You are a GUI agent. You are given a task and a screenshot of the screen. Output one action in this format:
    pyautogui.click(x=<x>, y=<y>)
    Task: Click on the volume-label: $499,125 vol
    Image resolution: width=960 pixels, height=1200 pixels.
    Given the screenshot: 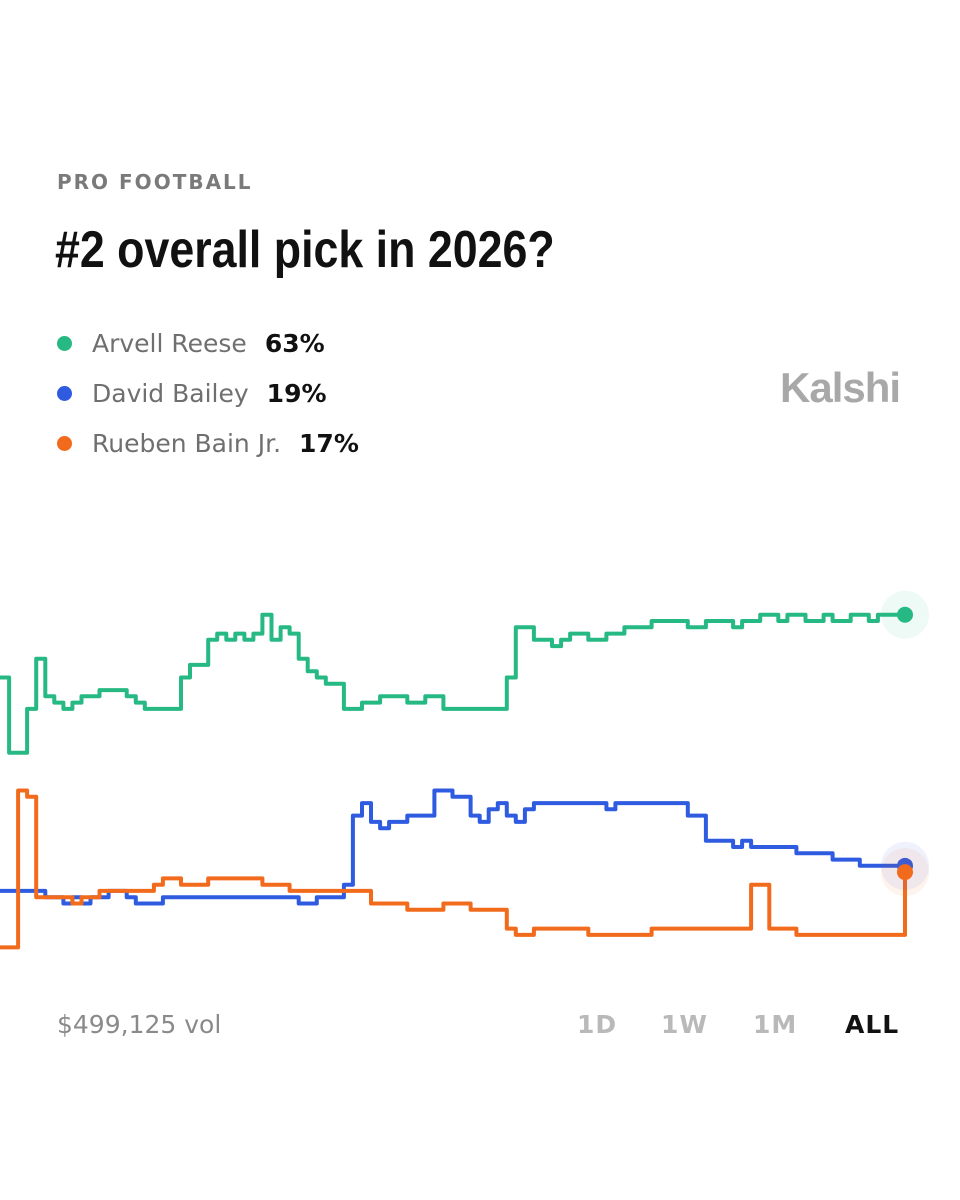 What is the action you would take?
    pyautogui.click(x=139, y=1024)
    